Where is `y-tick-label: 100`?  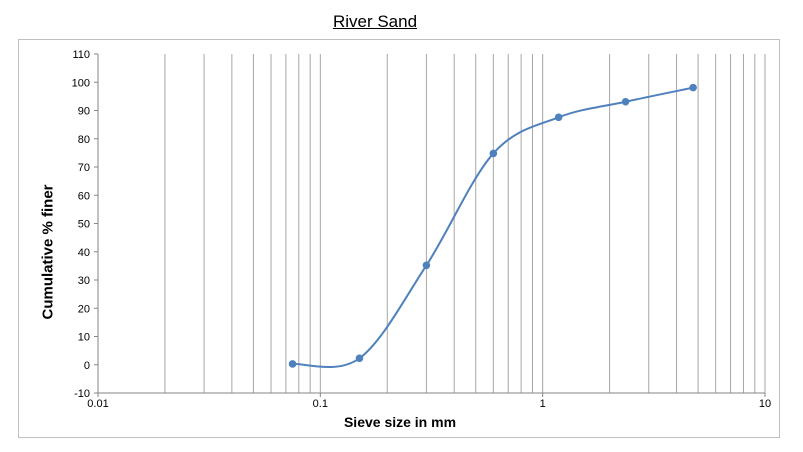 y-tick-label: 100 is located at coordinates (81, 83).